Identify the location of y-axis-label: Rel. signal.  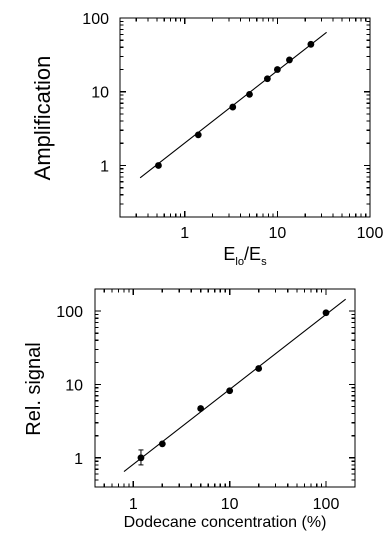
(34, 388).